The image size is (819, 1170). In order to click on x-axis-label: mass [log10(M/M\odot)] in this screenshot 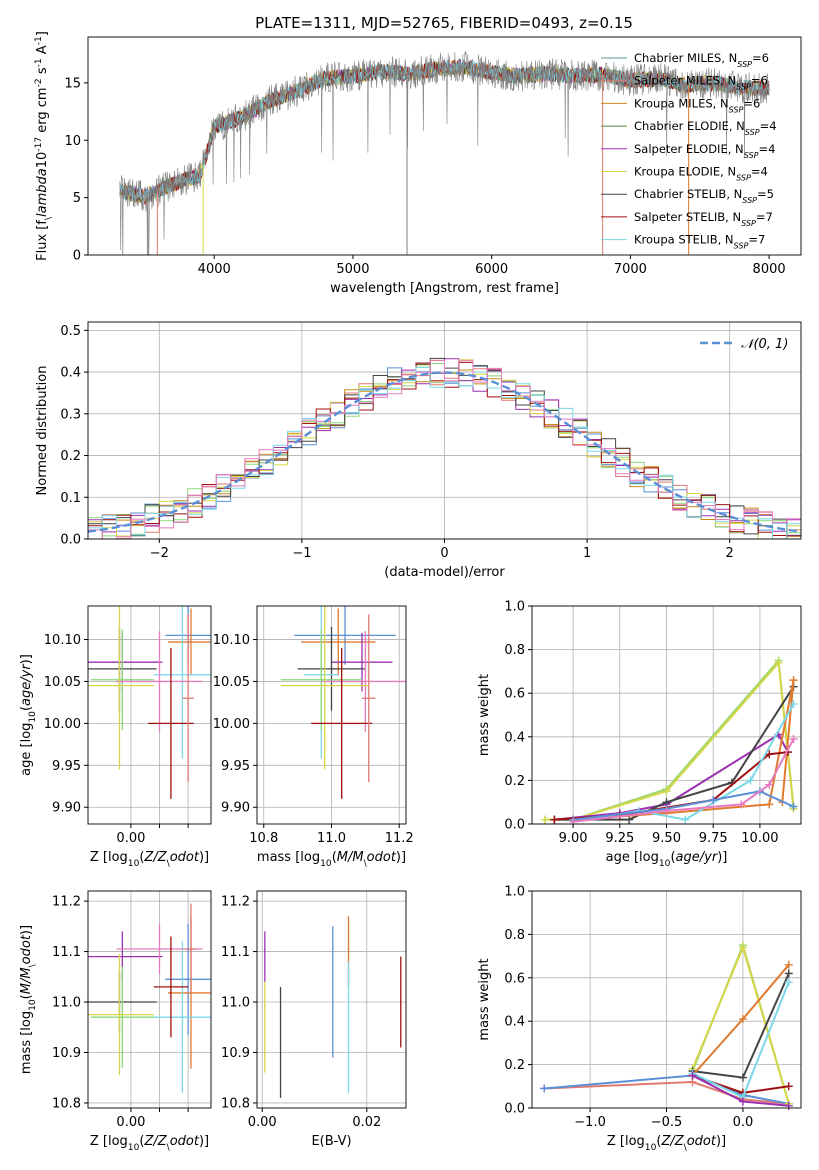, I will do `click(331, 859)`.